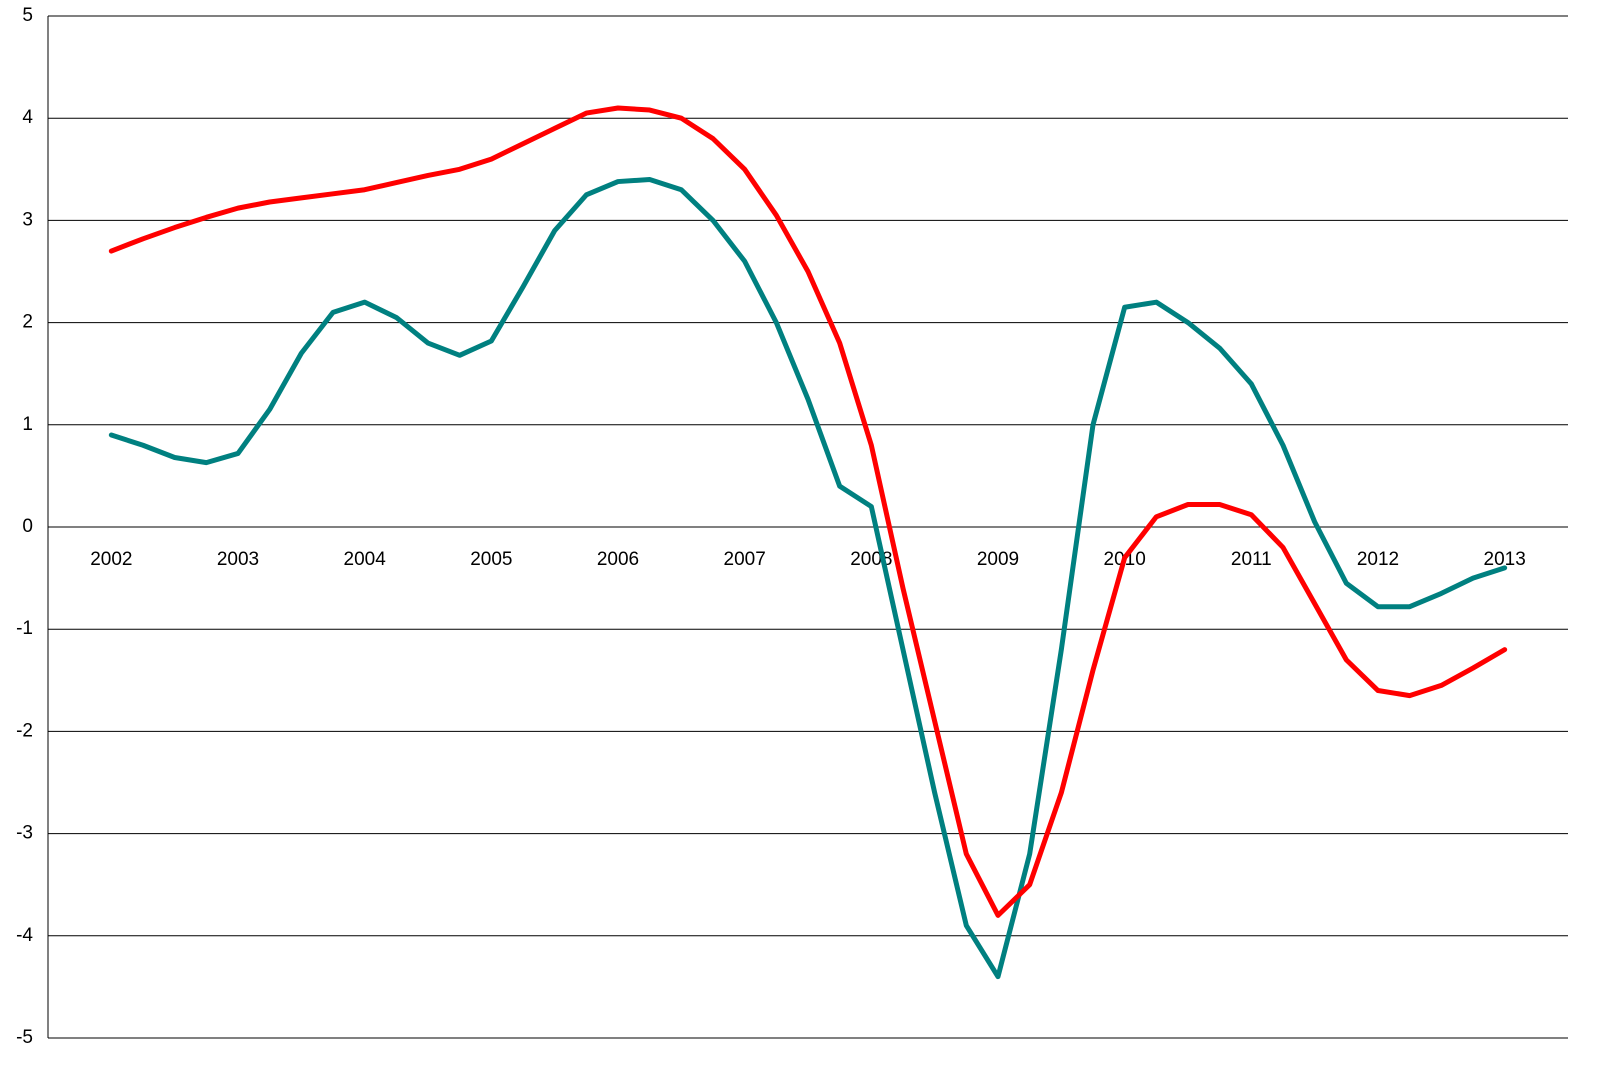 Image resolution: width=1603 pixels, height=1070 pixels. I want to click on y-tick-label: -1, so click(24, 628).